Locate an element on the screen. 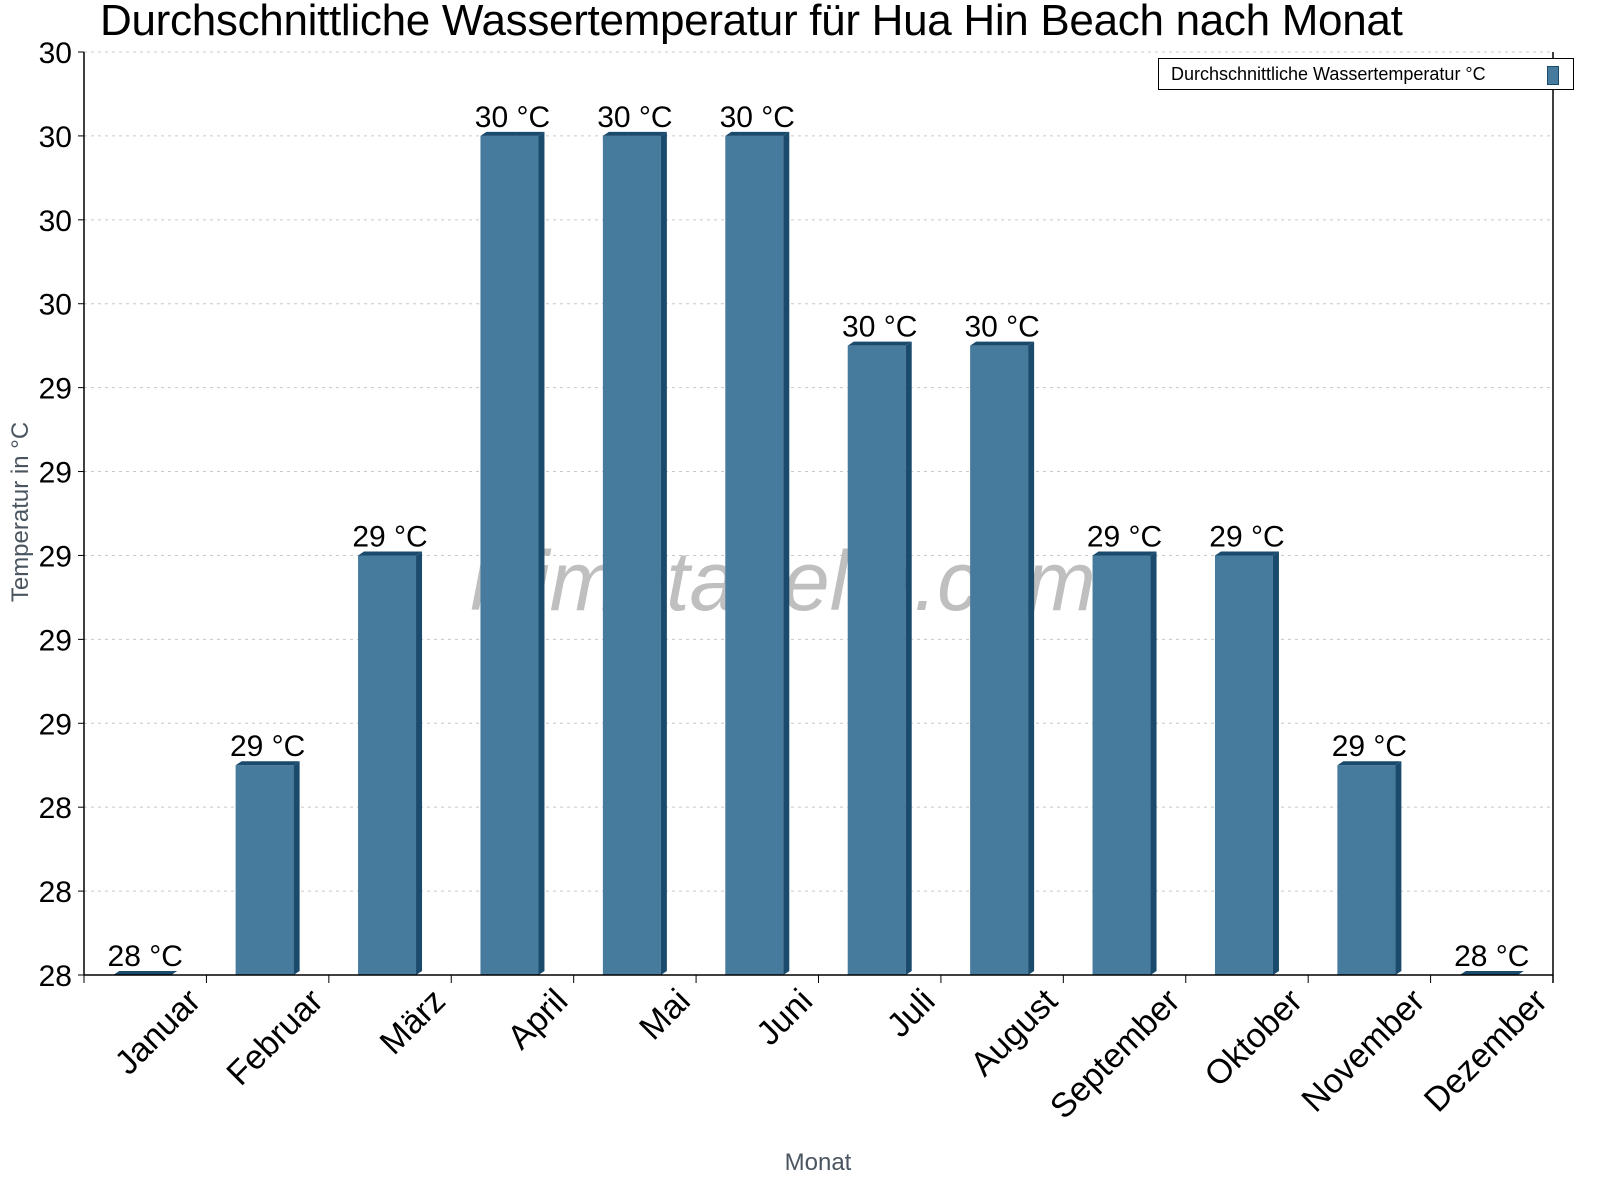 This screenshot has width=1600, height=1200. y-axis-title: Temperatur in °C is located at coordinates (20, 512).